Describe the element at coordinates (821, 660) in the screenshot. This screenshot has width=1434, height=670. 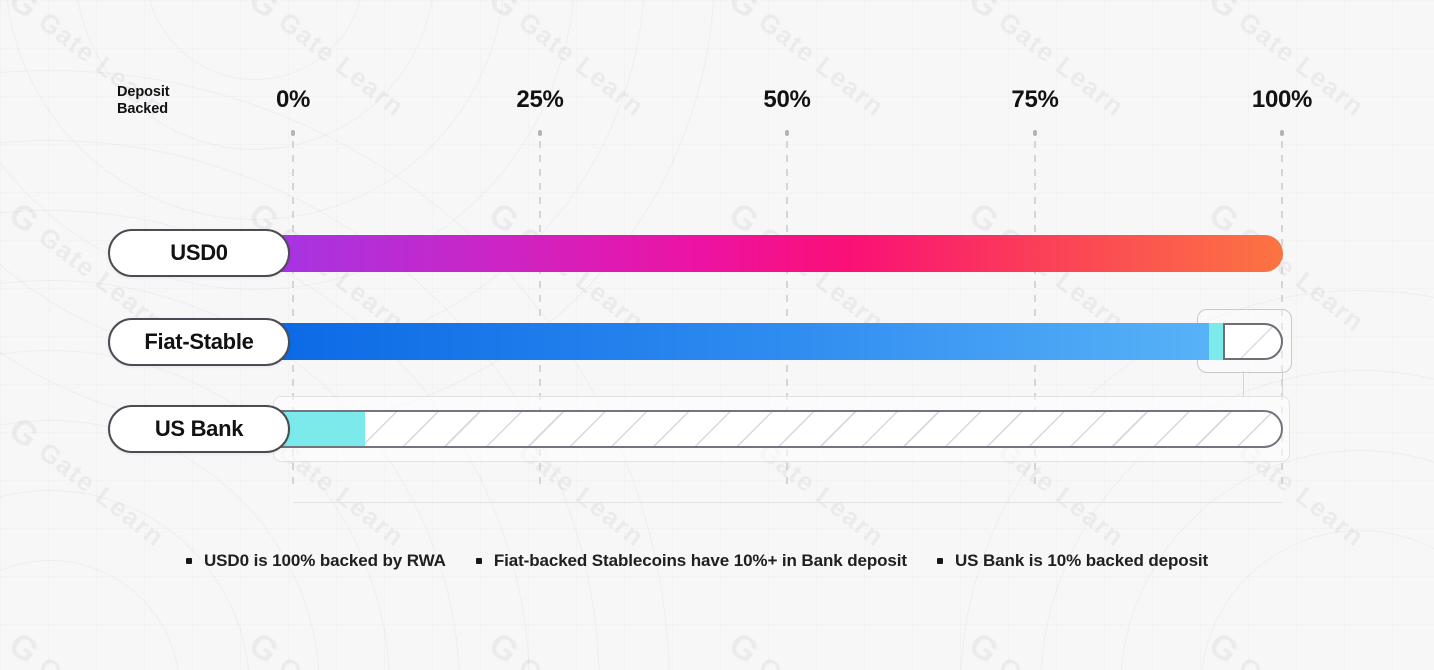
I see `watermark-text: Gate Learn` at that location.